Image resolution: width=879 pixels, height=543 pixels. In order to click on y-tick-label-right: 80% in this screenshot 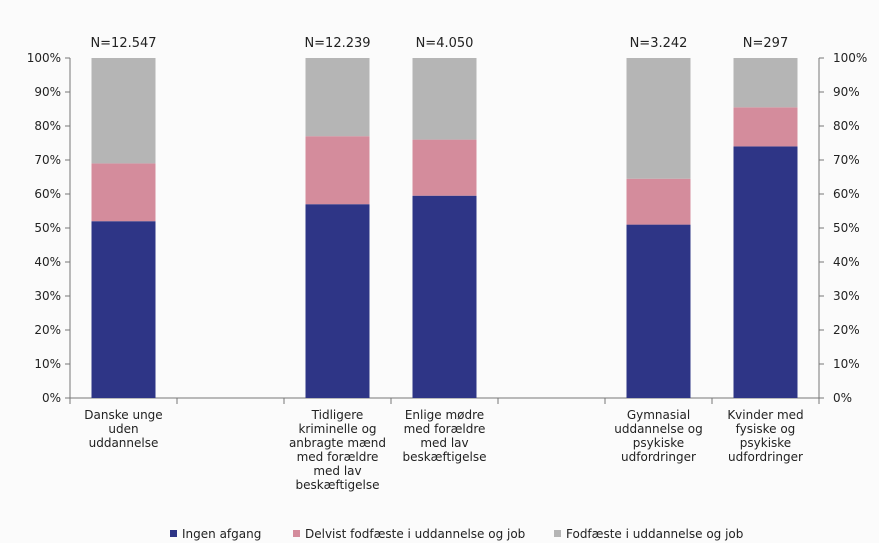, I will do `click(846, 126)`.